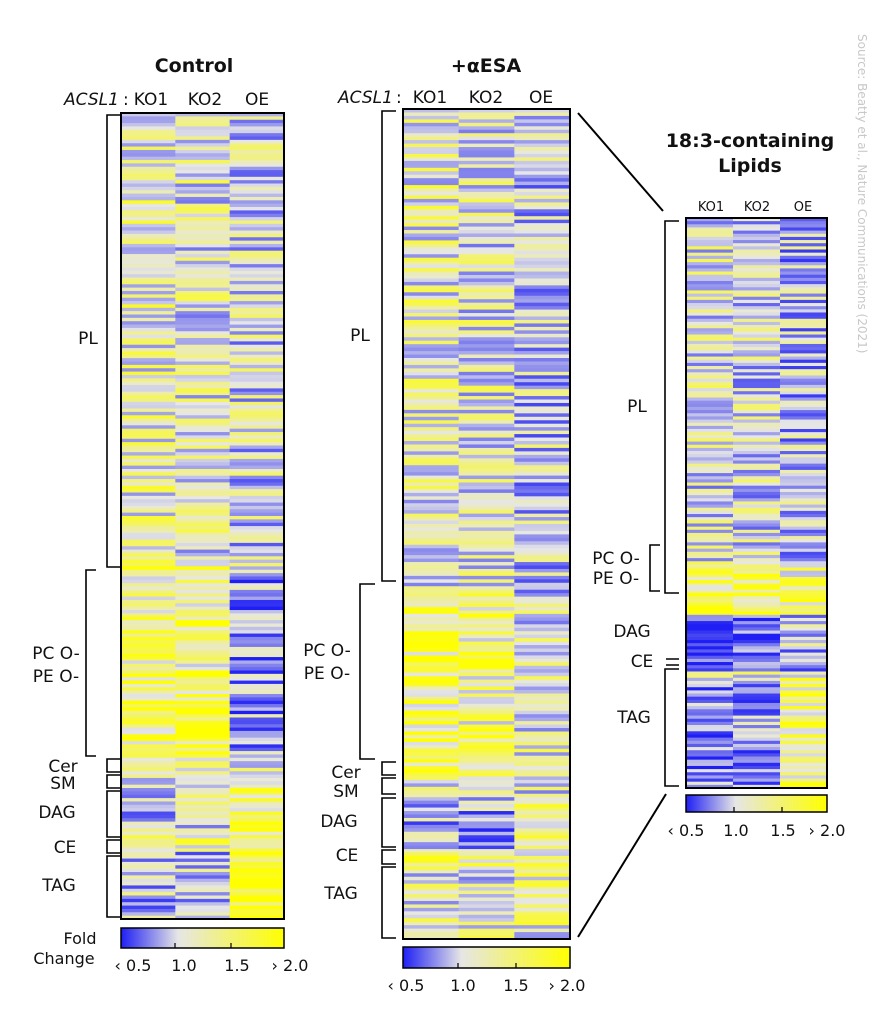 Image resolution: width=881 pixels, height=1024 pixels. I want to click on colorbar, so click(756, 803).